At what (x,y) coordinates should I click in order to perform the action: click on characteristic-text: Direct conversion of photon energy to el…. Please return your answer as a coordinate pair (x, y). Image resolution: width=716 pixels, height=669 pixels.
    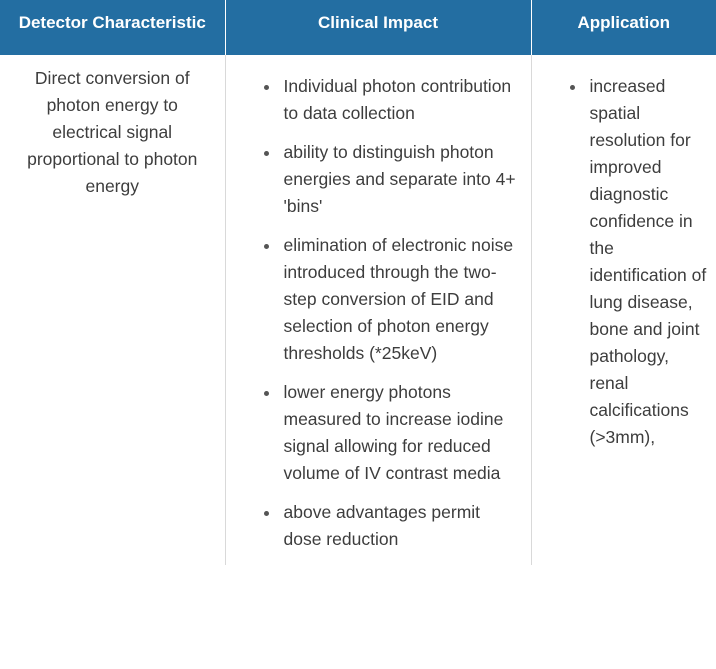
    Looking at the image, I should click on (112, 132).